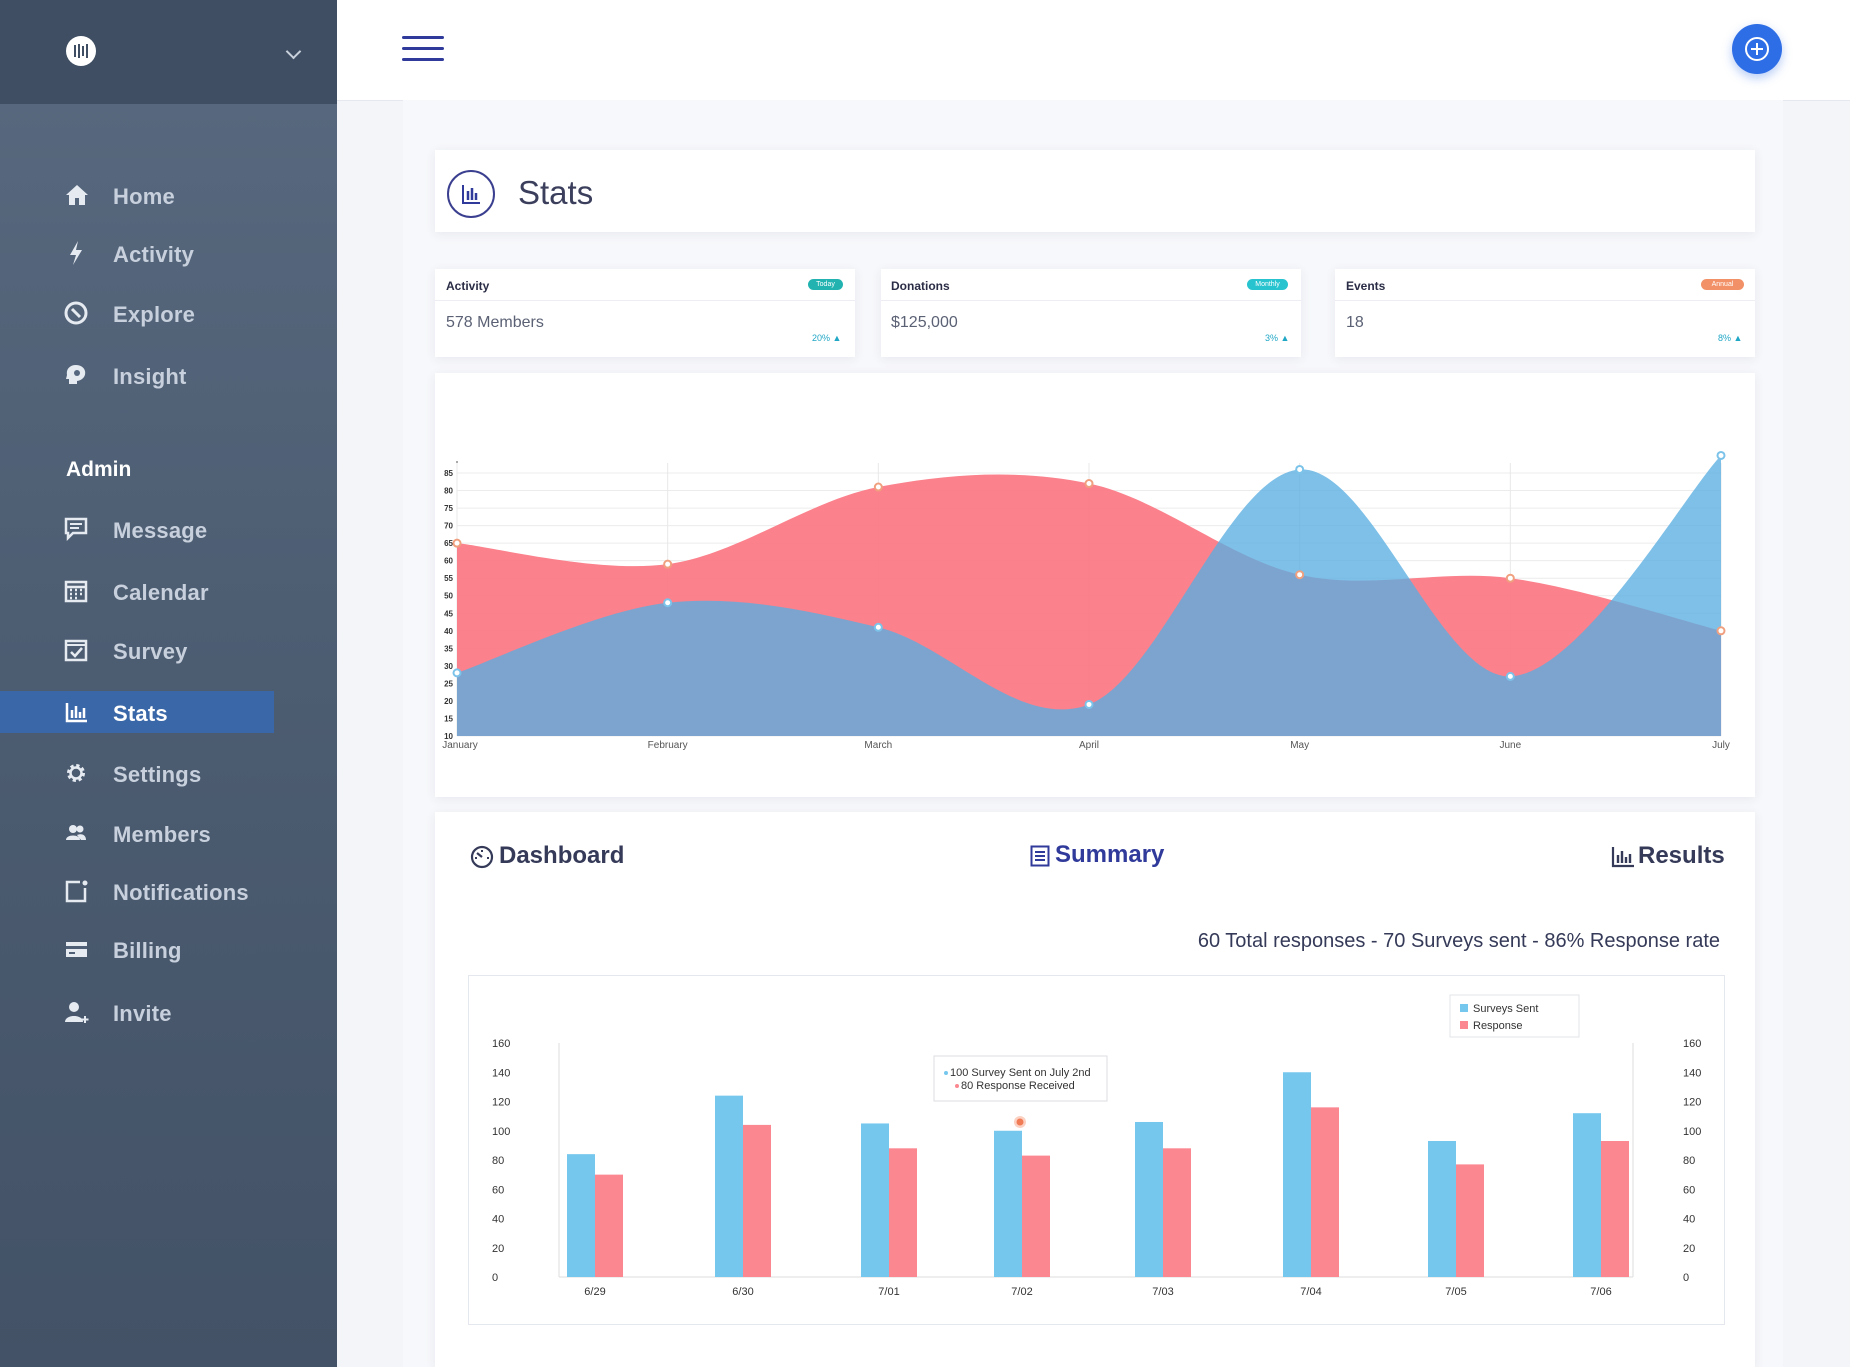  Describe the element at coordinates (448, 666) in the screenshot. I see `y-tick-label: 30` at that location.